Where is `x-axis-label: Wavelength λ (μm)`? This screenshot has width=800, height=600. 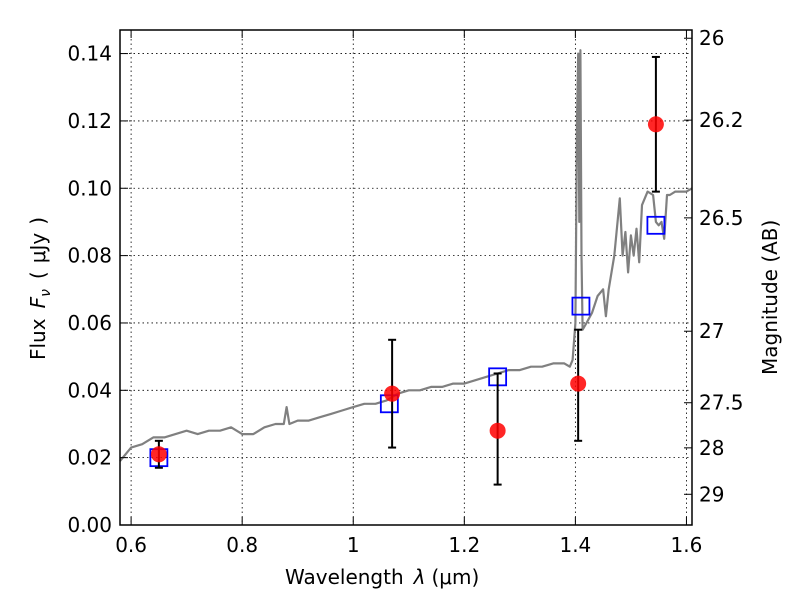
x-axis-label: Wavelength λ (μm) is located at coordinates (382, 577).